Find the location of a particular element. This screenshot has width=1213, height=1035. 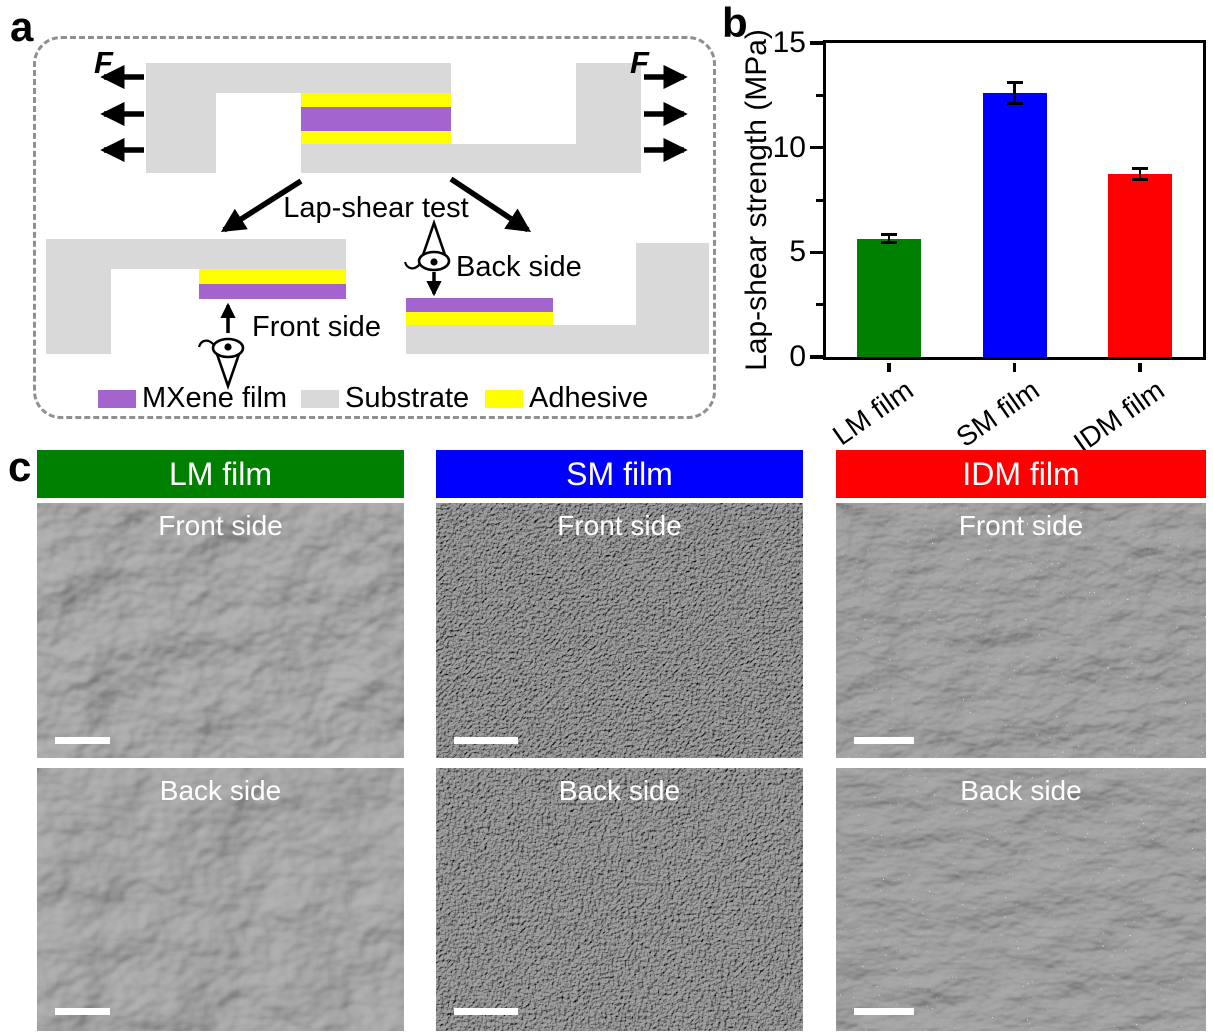

panel-b-label: b is located at coordinates (735, 23).